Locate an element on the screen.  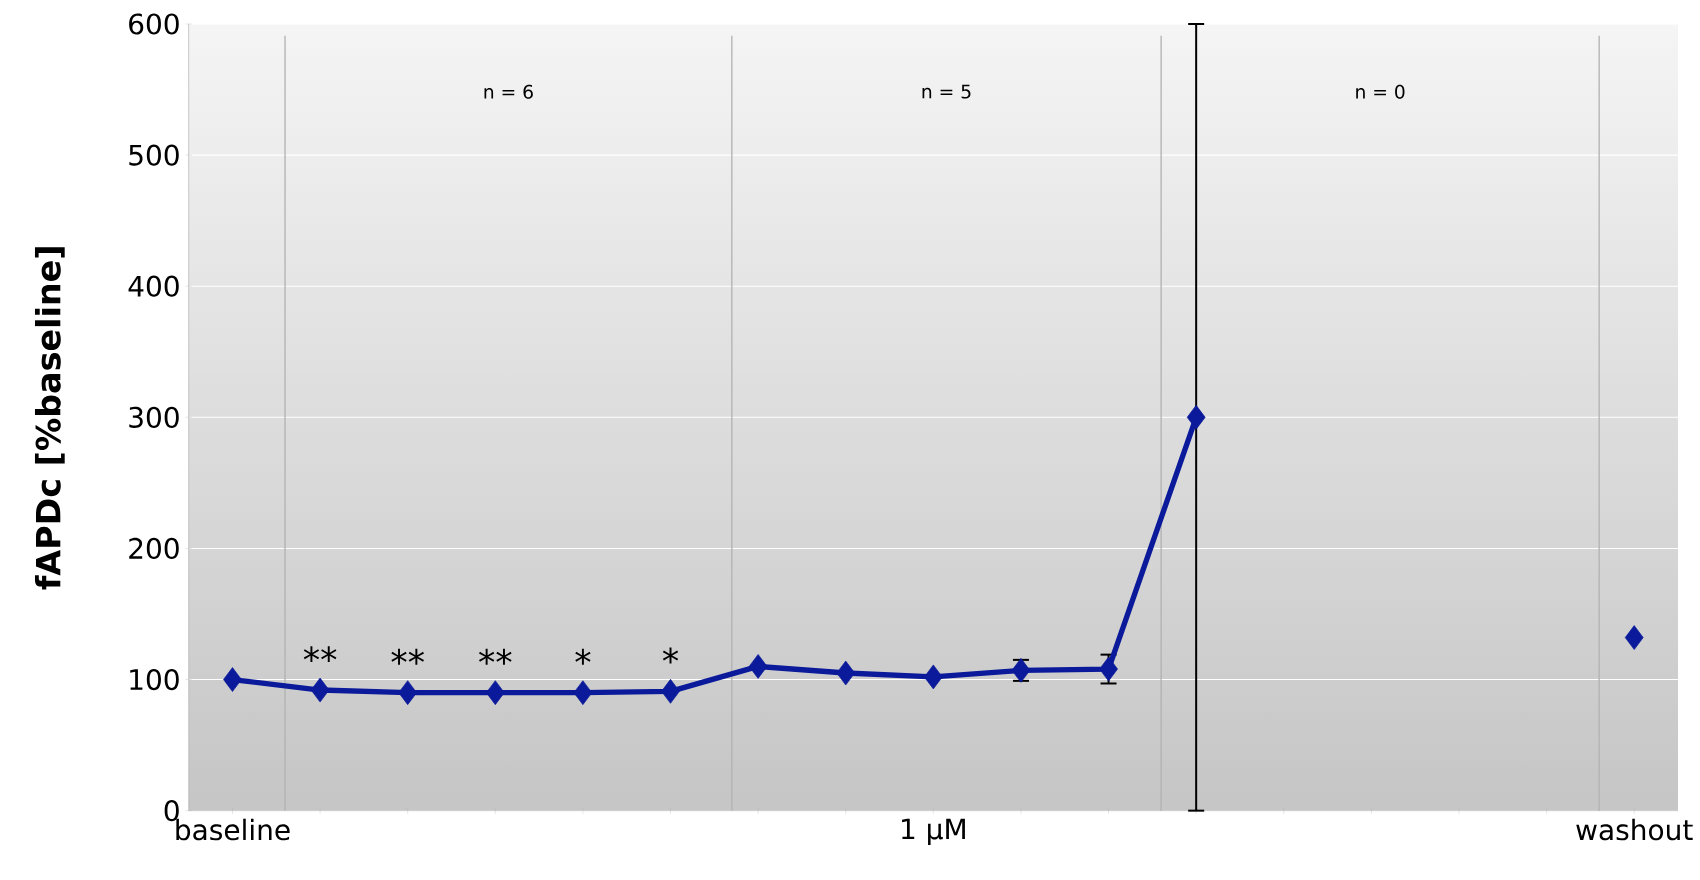
annotation: n = 5 is located at coordinates (946, 91).